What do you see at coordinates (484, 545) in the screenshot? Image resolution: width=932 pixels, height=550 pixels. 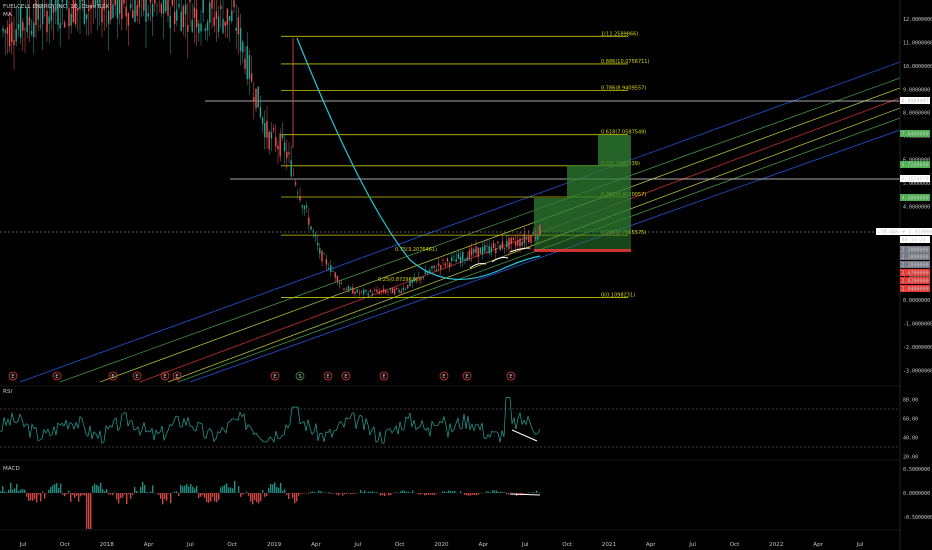 I see `time-tick-label: Apr` at bounding box center [484, 545].